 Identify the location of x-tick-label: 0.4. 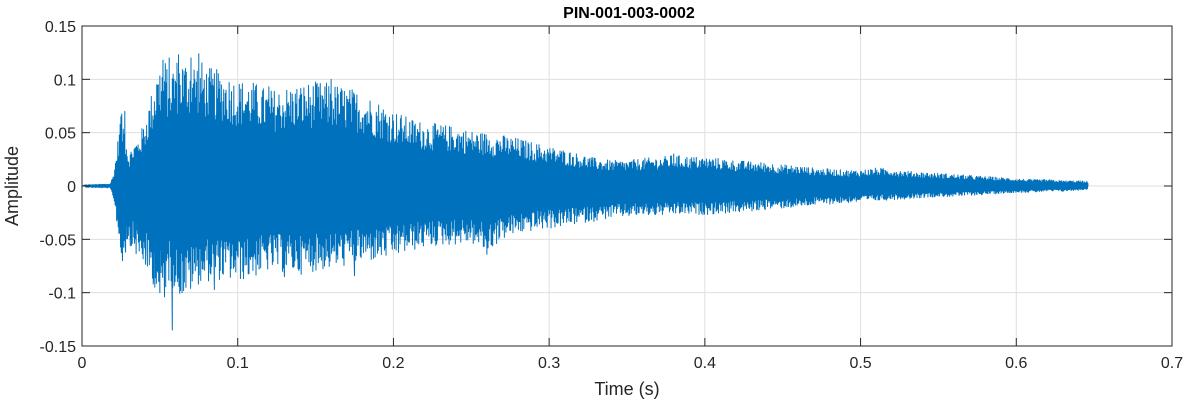
(705, 363).